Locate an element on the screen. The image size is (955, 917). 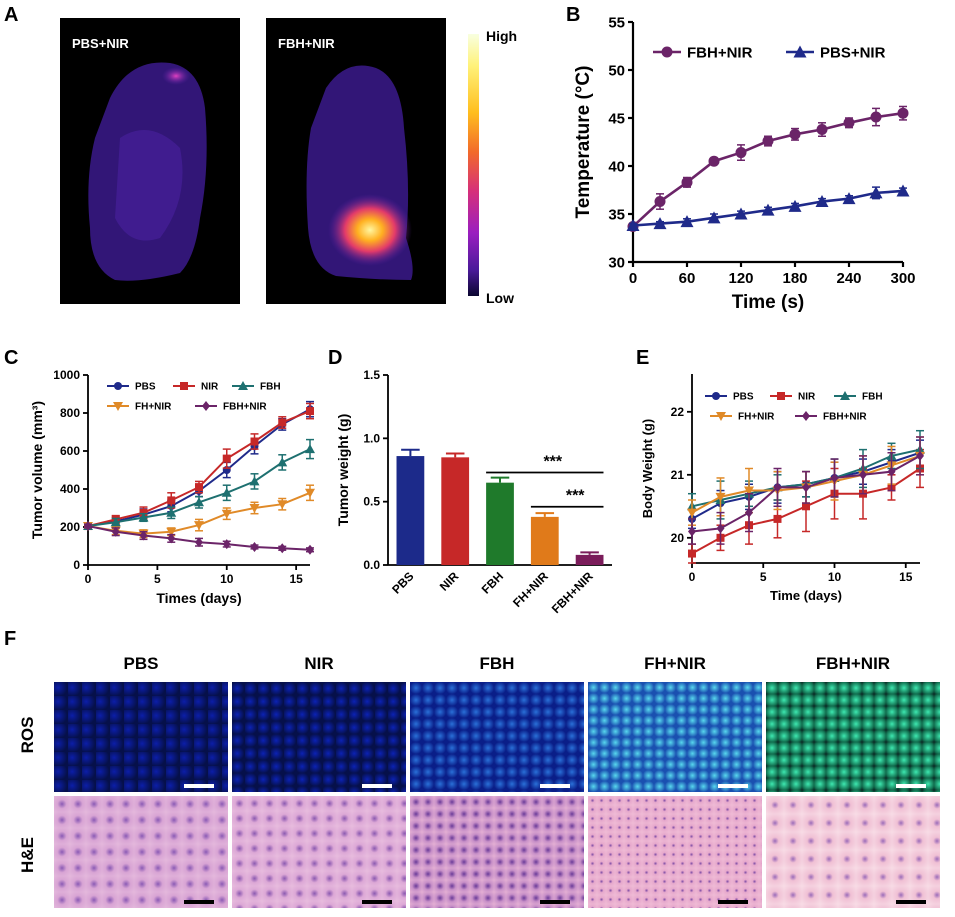
x-tick-label: 180 is located at coordinates (794, 278).